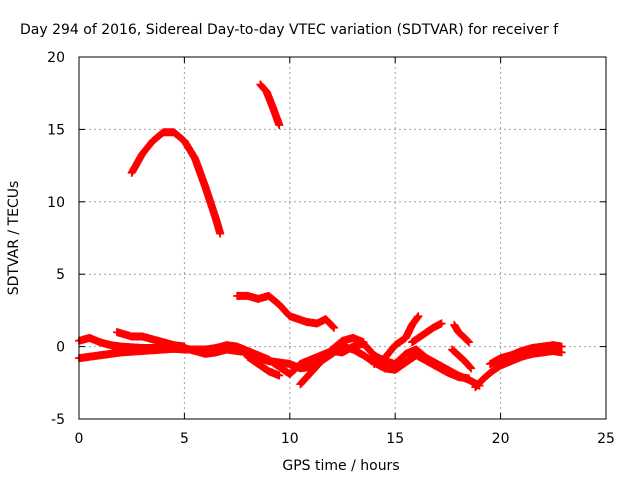 Image resolution: width=640 pixels, height=480 pixels. What do you see at coordinates (14, 238) in the screenshot?
I see `y-axis-label: SDTVAR / TECUs` at bounding box center [14, 238].